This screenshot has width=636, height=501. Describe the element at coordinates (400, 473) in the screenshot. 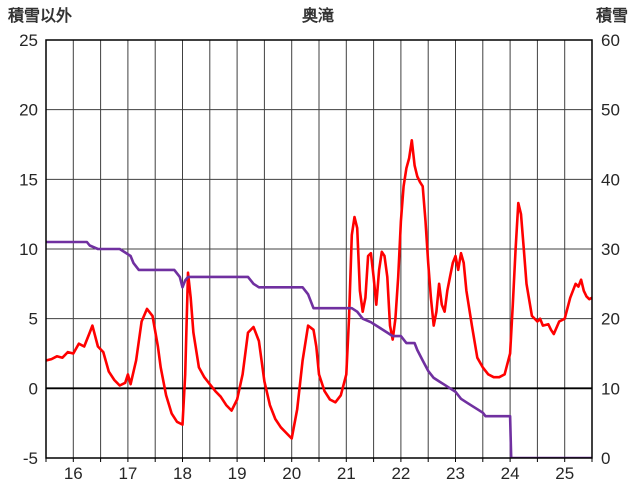

I see `x-axis-tick-label: 22` at that location.